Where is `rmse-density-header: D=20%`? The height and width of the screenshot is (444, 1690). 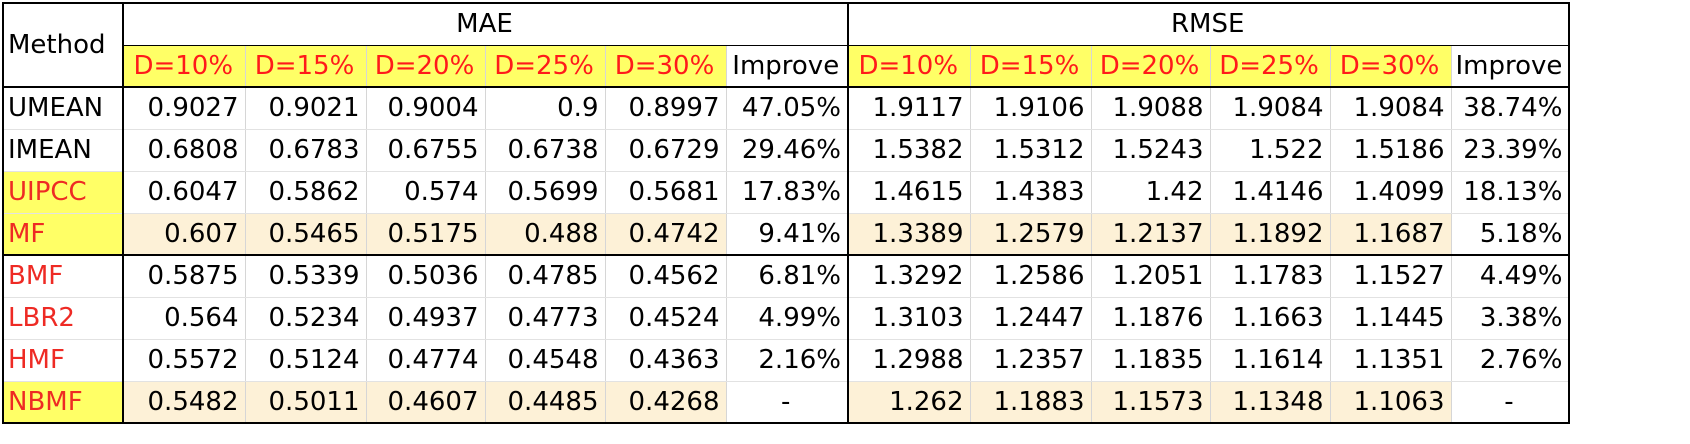 rmse-density-header: D=20% is located at coordinates (1150, 66).